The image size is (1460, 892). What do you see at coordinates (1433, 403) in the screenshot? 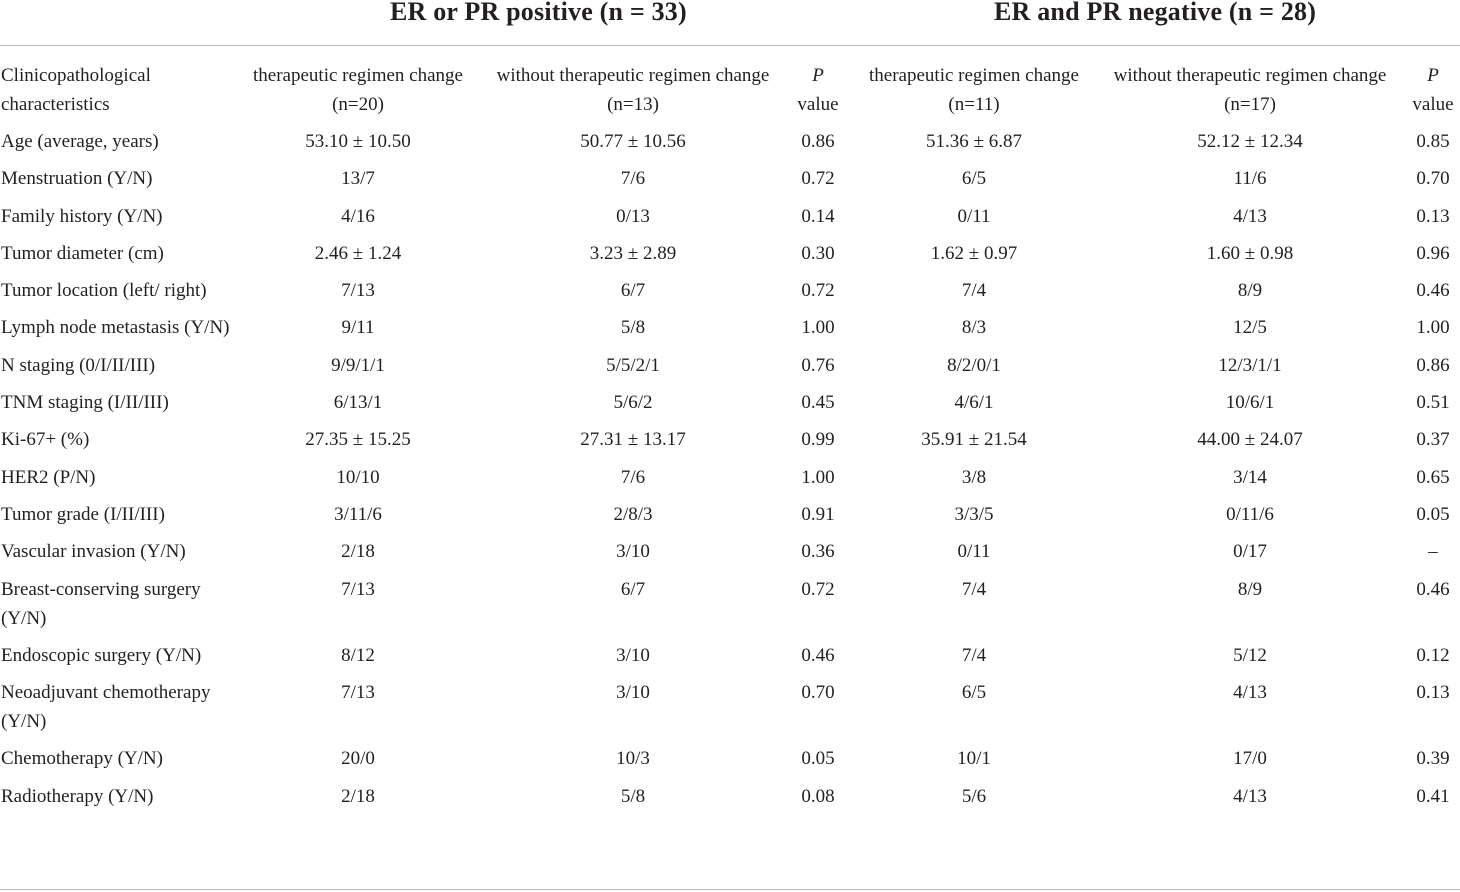
I see `cell-p-value-negative: 0.51` at bounding box center [1433, 403].